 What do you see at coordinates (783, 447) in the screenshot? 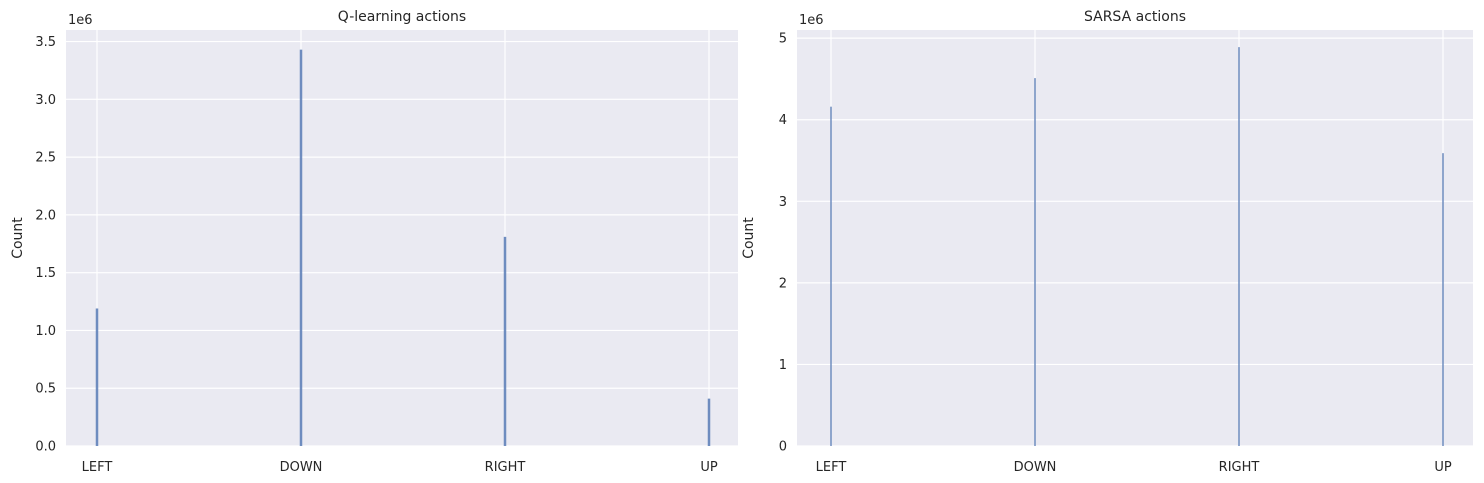
I see `y-tick-label: 0` at bounding box center [783, 447].